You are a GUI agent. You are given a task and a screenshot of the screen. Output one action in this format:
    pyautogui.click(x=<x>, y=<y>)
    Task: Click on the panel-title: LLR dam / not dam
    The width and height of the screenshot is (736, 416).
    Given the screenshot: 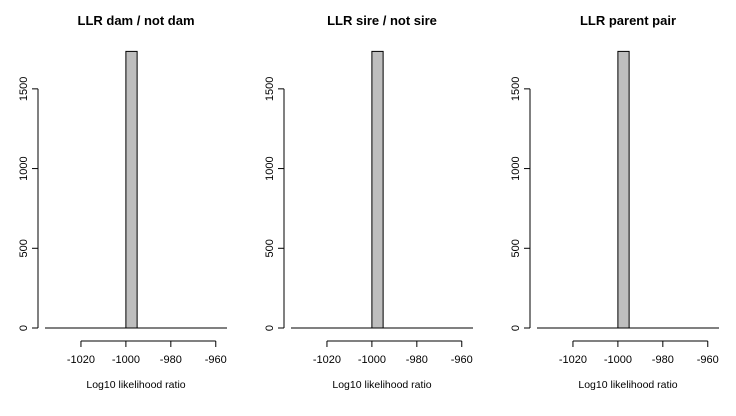 What is the action you would take?
    pyautogui.click(x=136, y=20)
    